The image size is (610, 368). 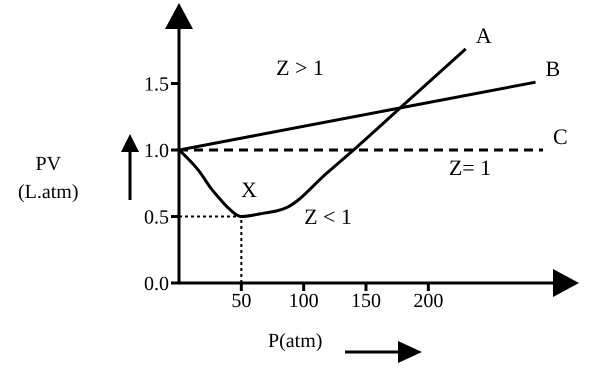 I want to click on y-tick-label: 0.0, so click(x=156, y=284).